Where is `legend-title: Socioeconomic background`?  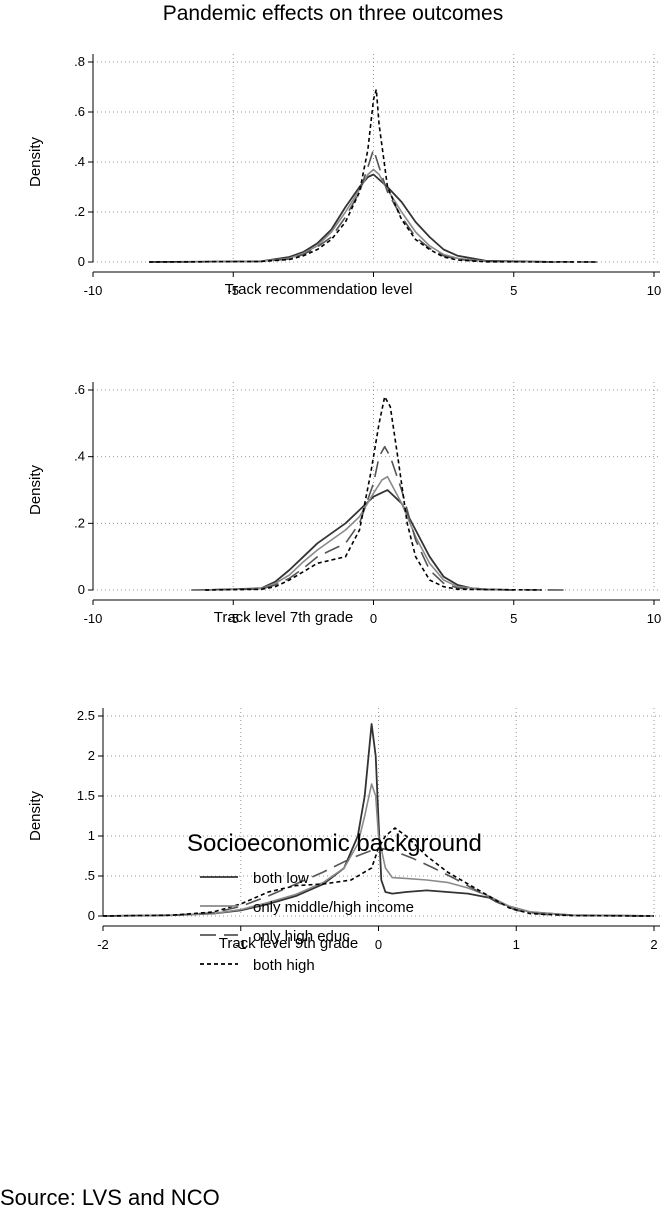 legend-title: Socioeconomic background is located at coordinates (334, 843).